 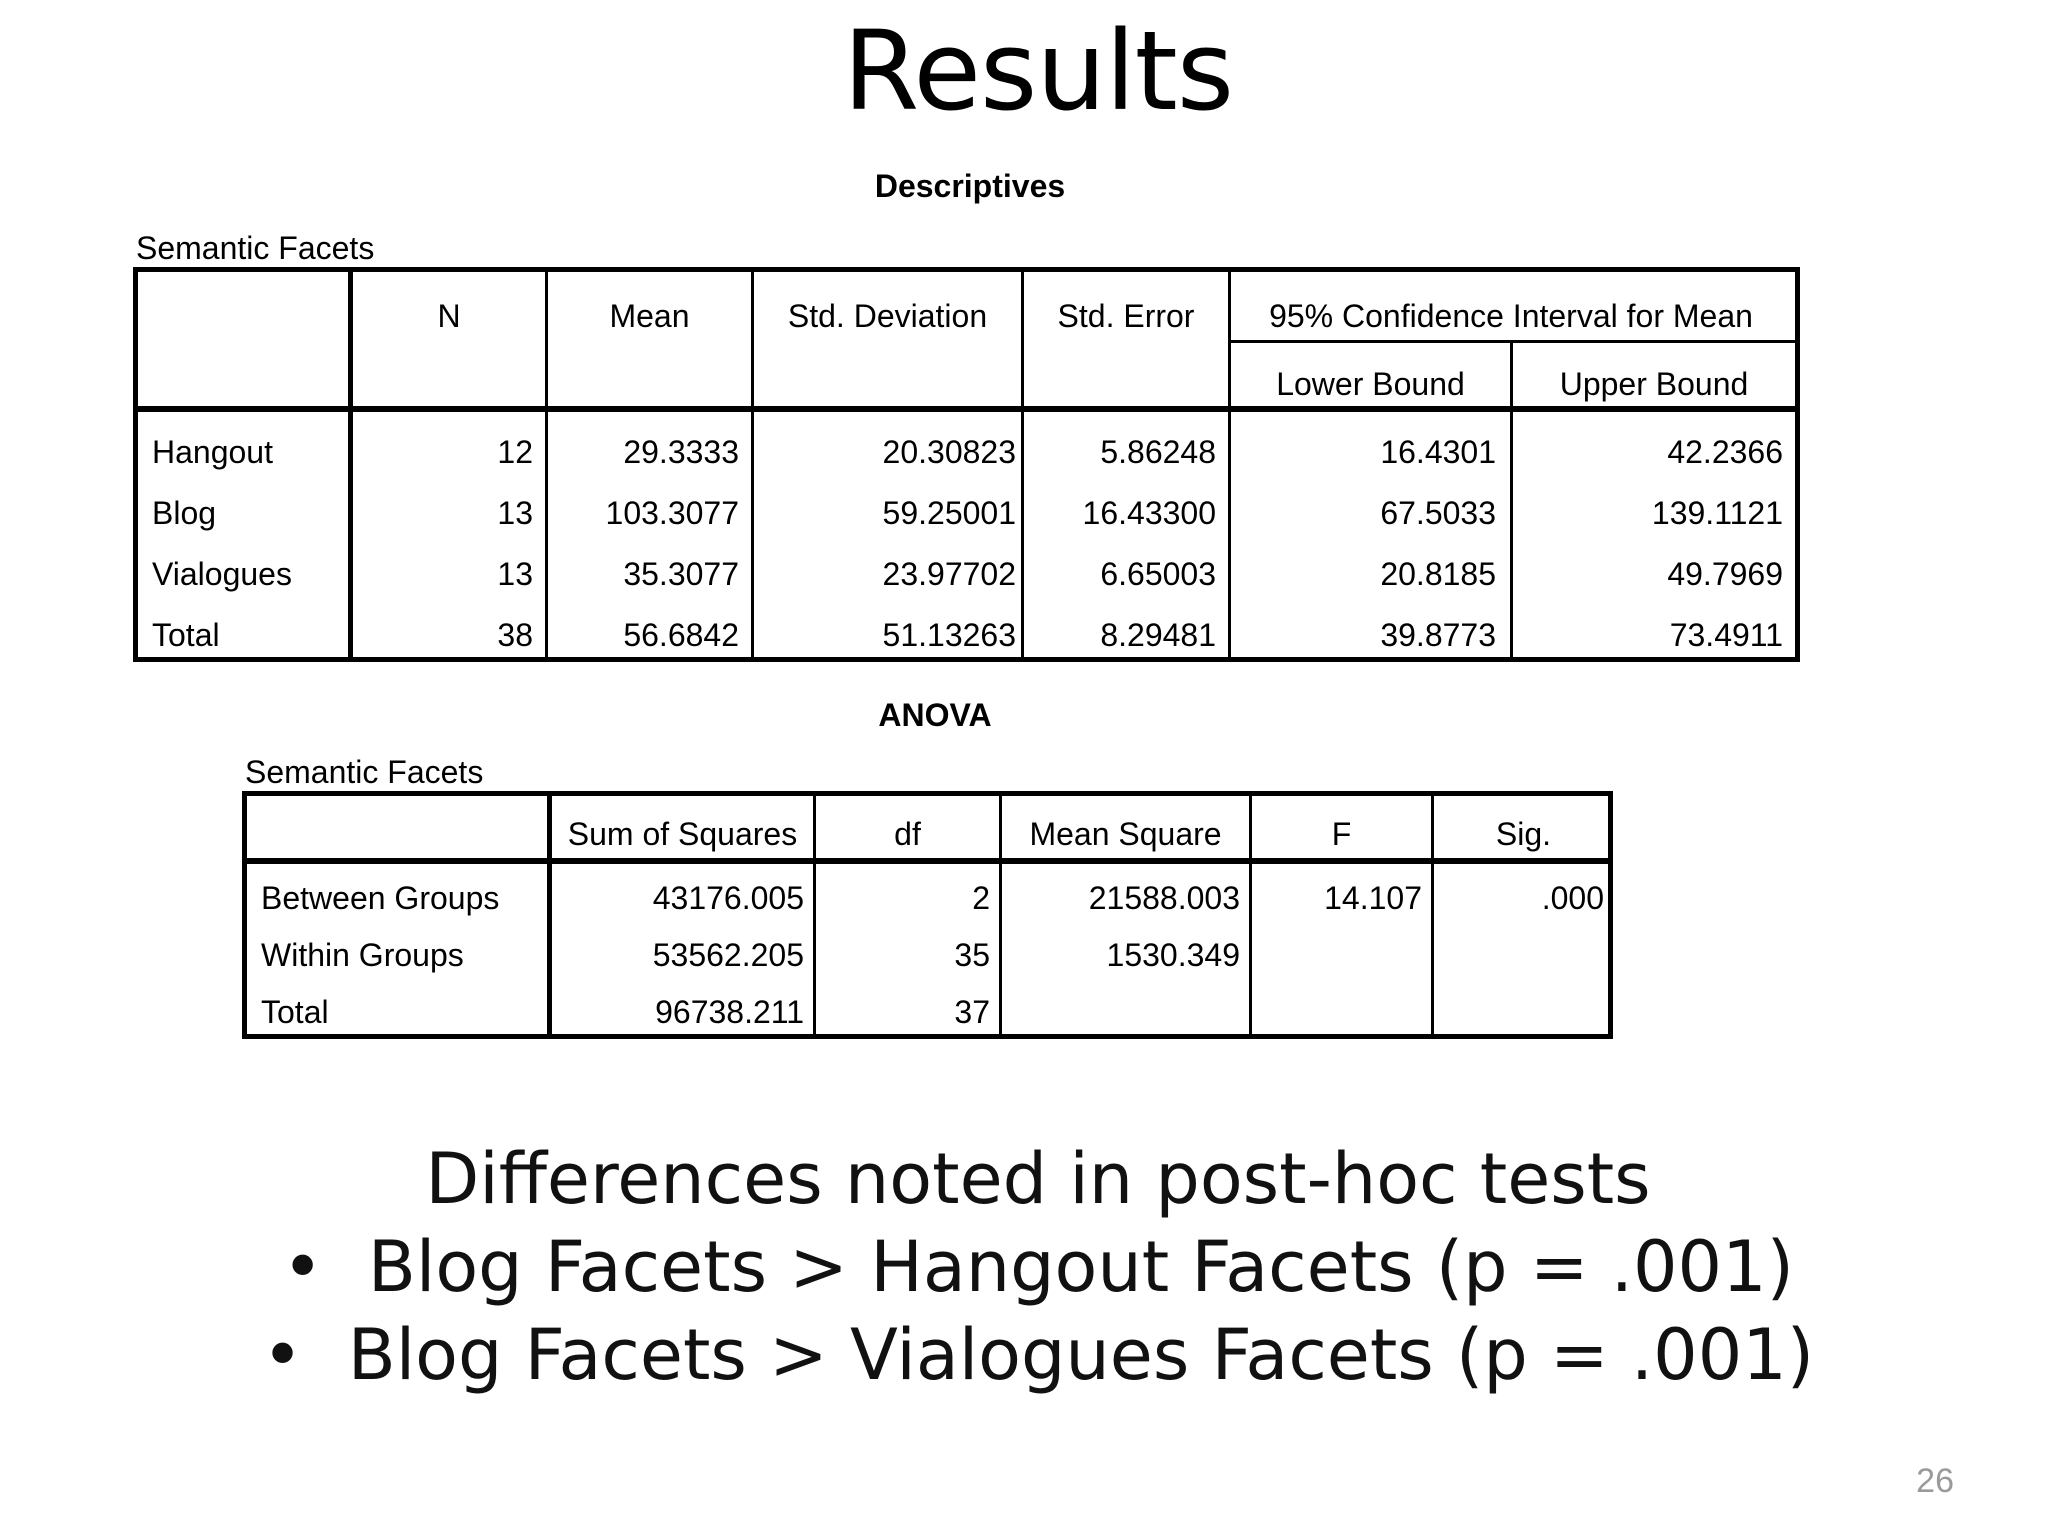 What do you see at coordinates (364, 772) in the screenshot?
I see `anova-variable-label: Semantic Facets` at bounding box center [364, 772].